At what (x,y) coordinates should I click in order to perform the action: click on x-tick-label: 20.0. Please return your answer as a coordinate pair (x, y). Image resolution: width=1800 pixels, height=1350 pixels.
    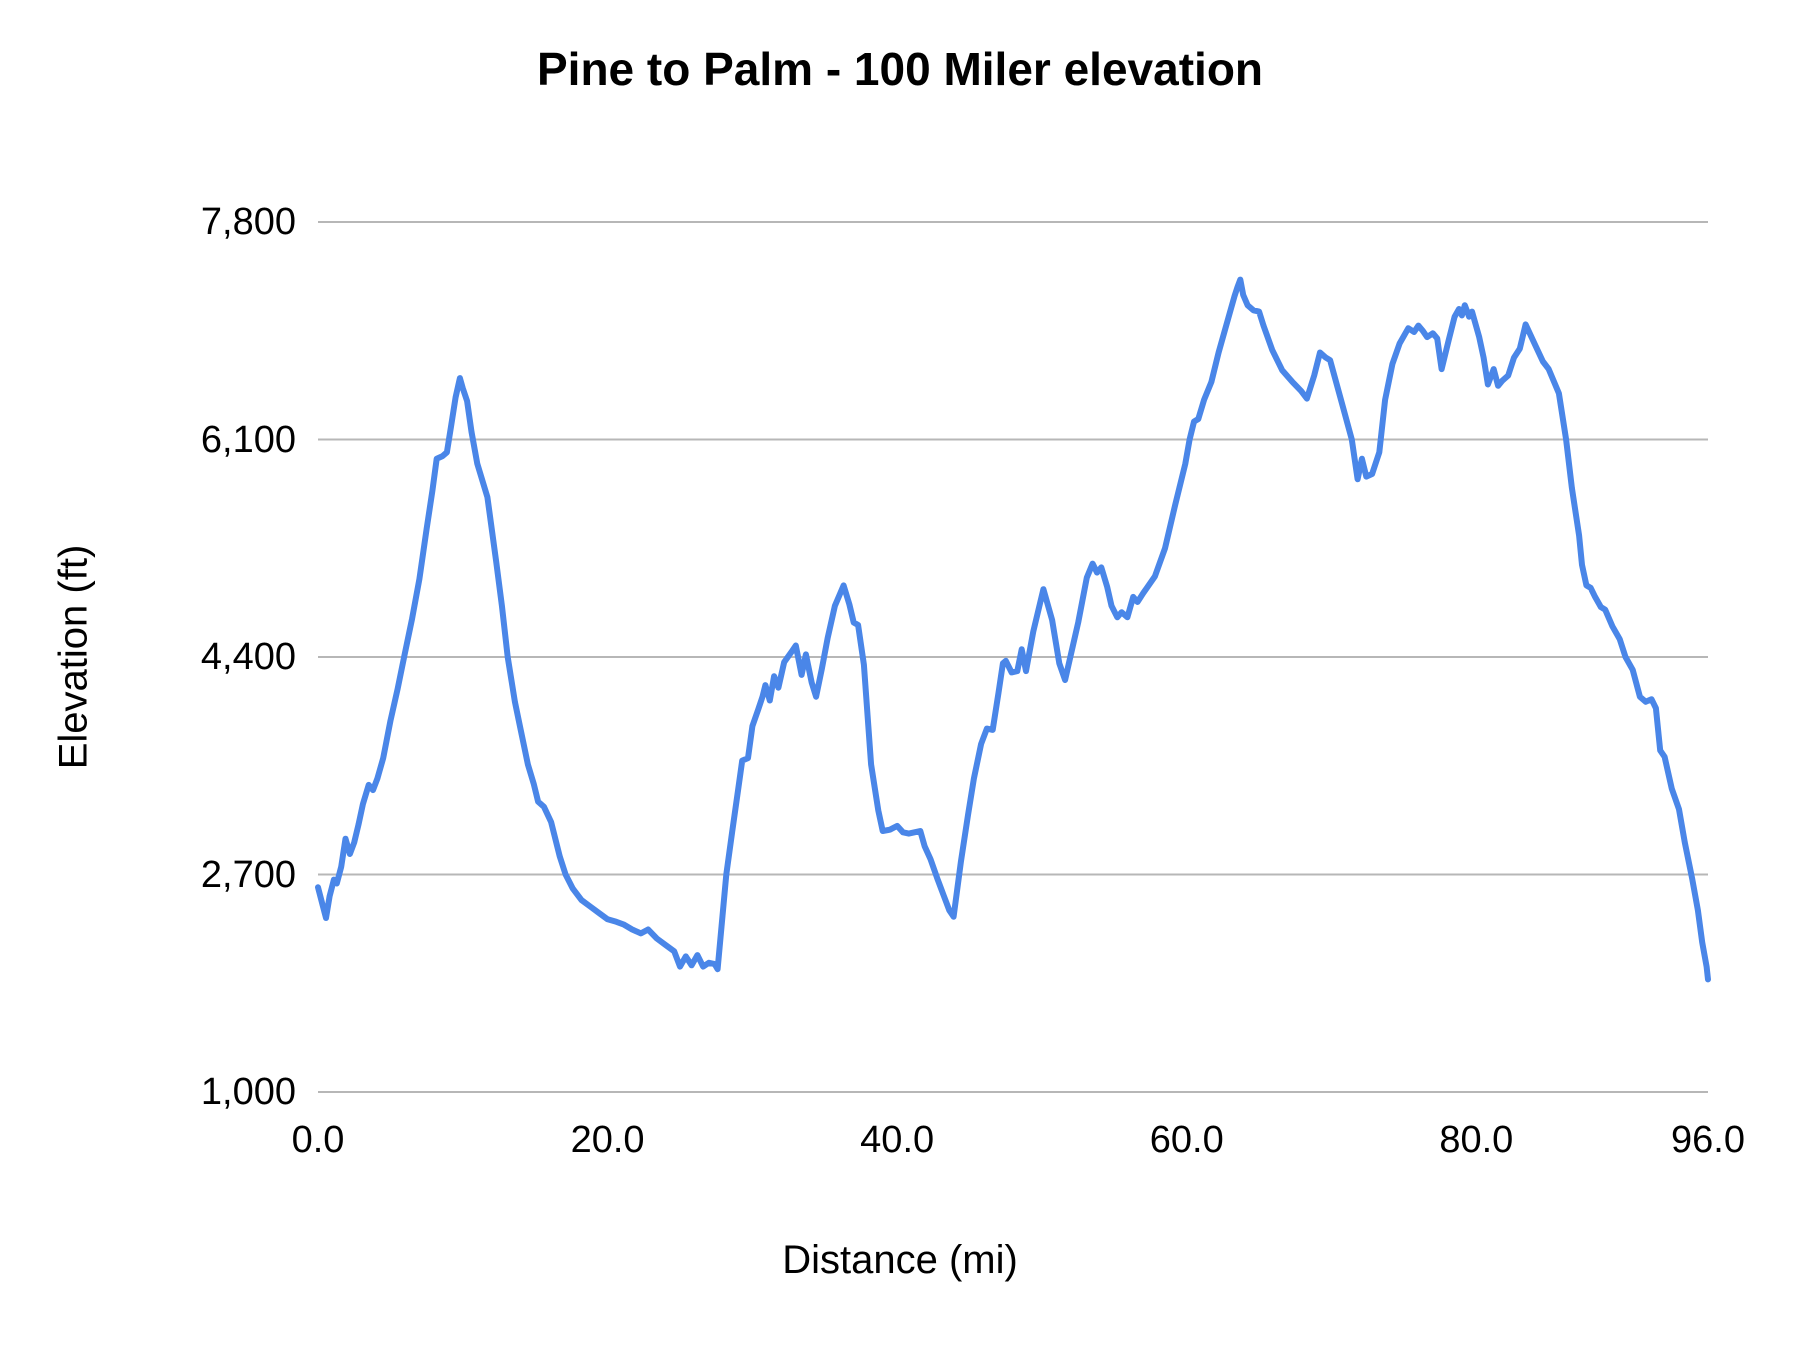
    Looking at the image, I should click on (607, 1140).